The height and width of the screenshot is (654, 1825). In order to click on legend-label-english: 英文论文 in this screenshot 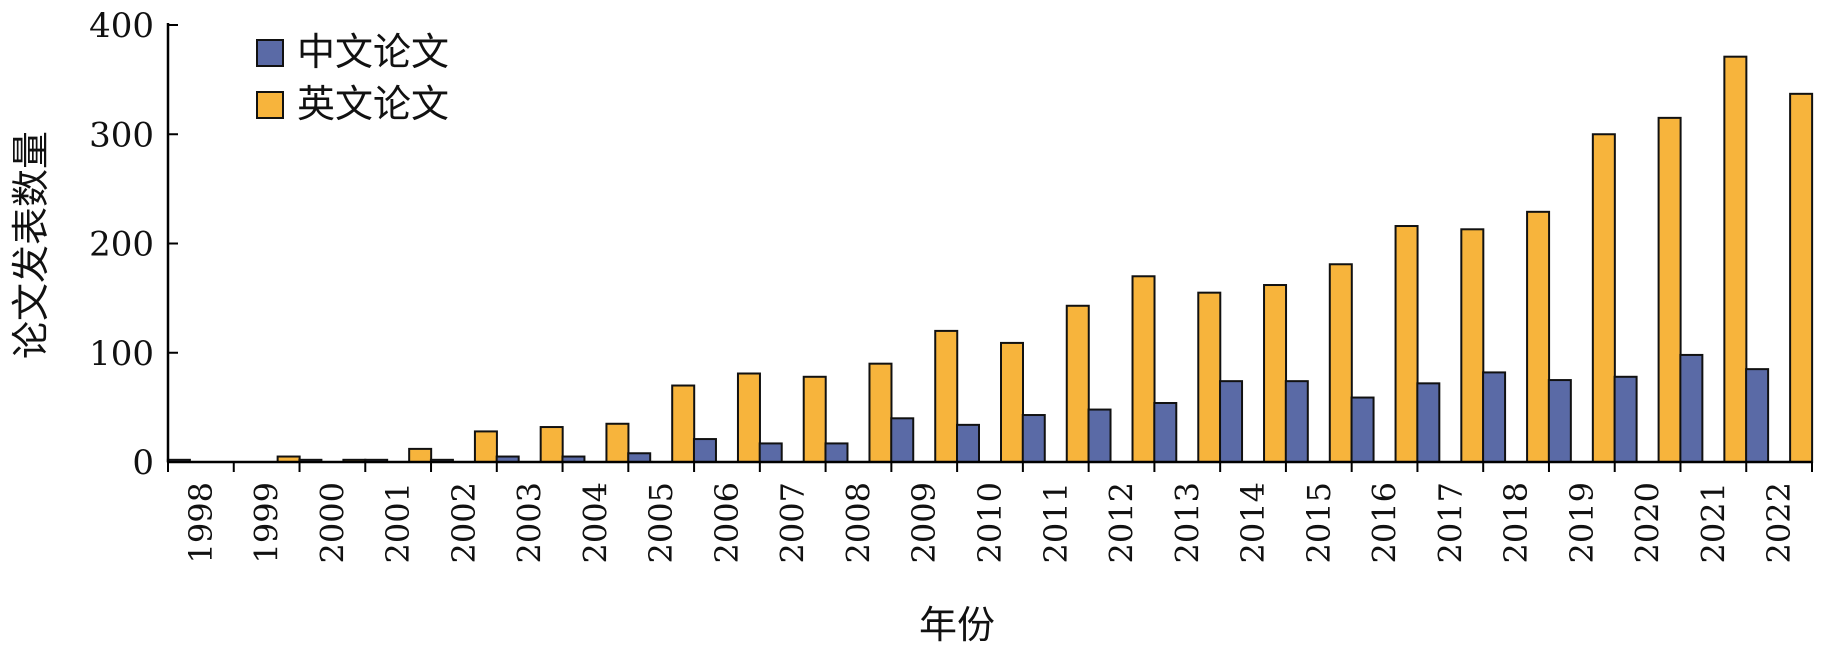, I will do `click(373, 104)`.